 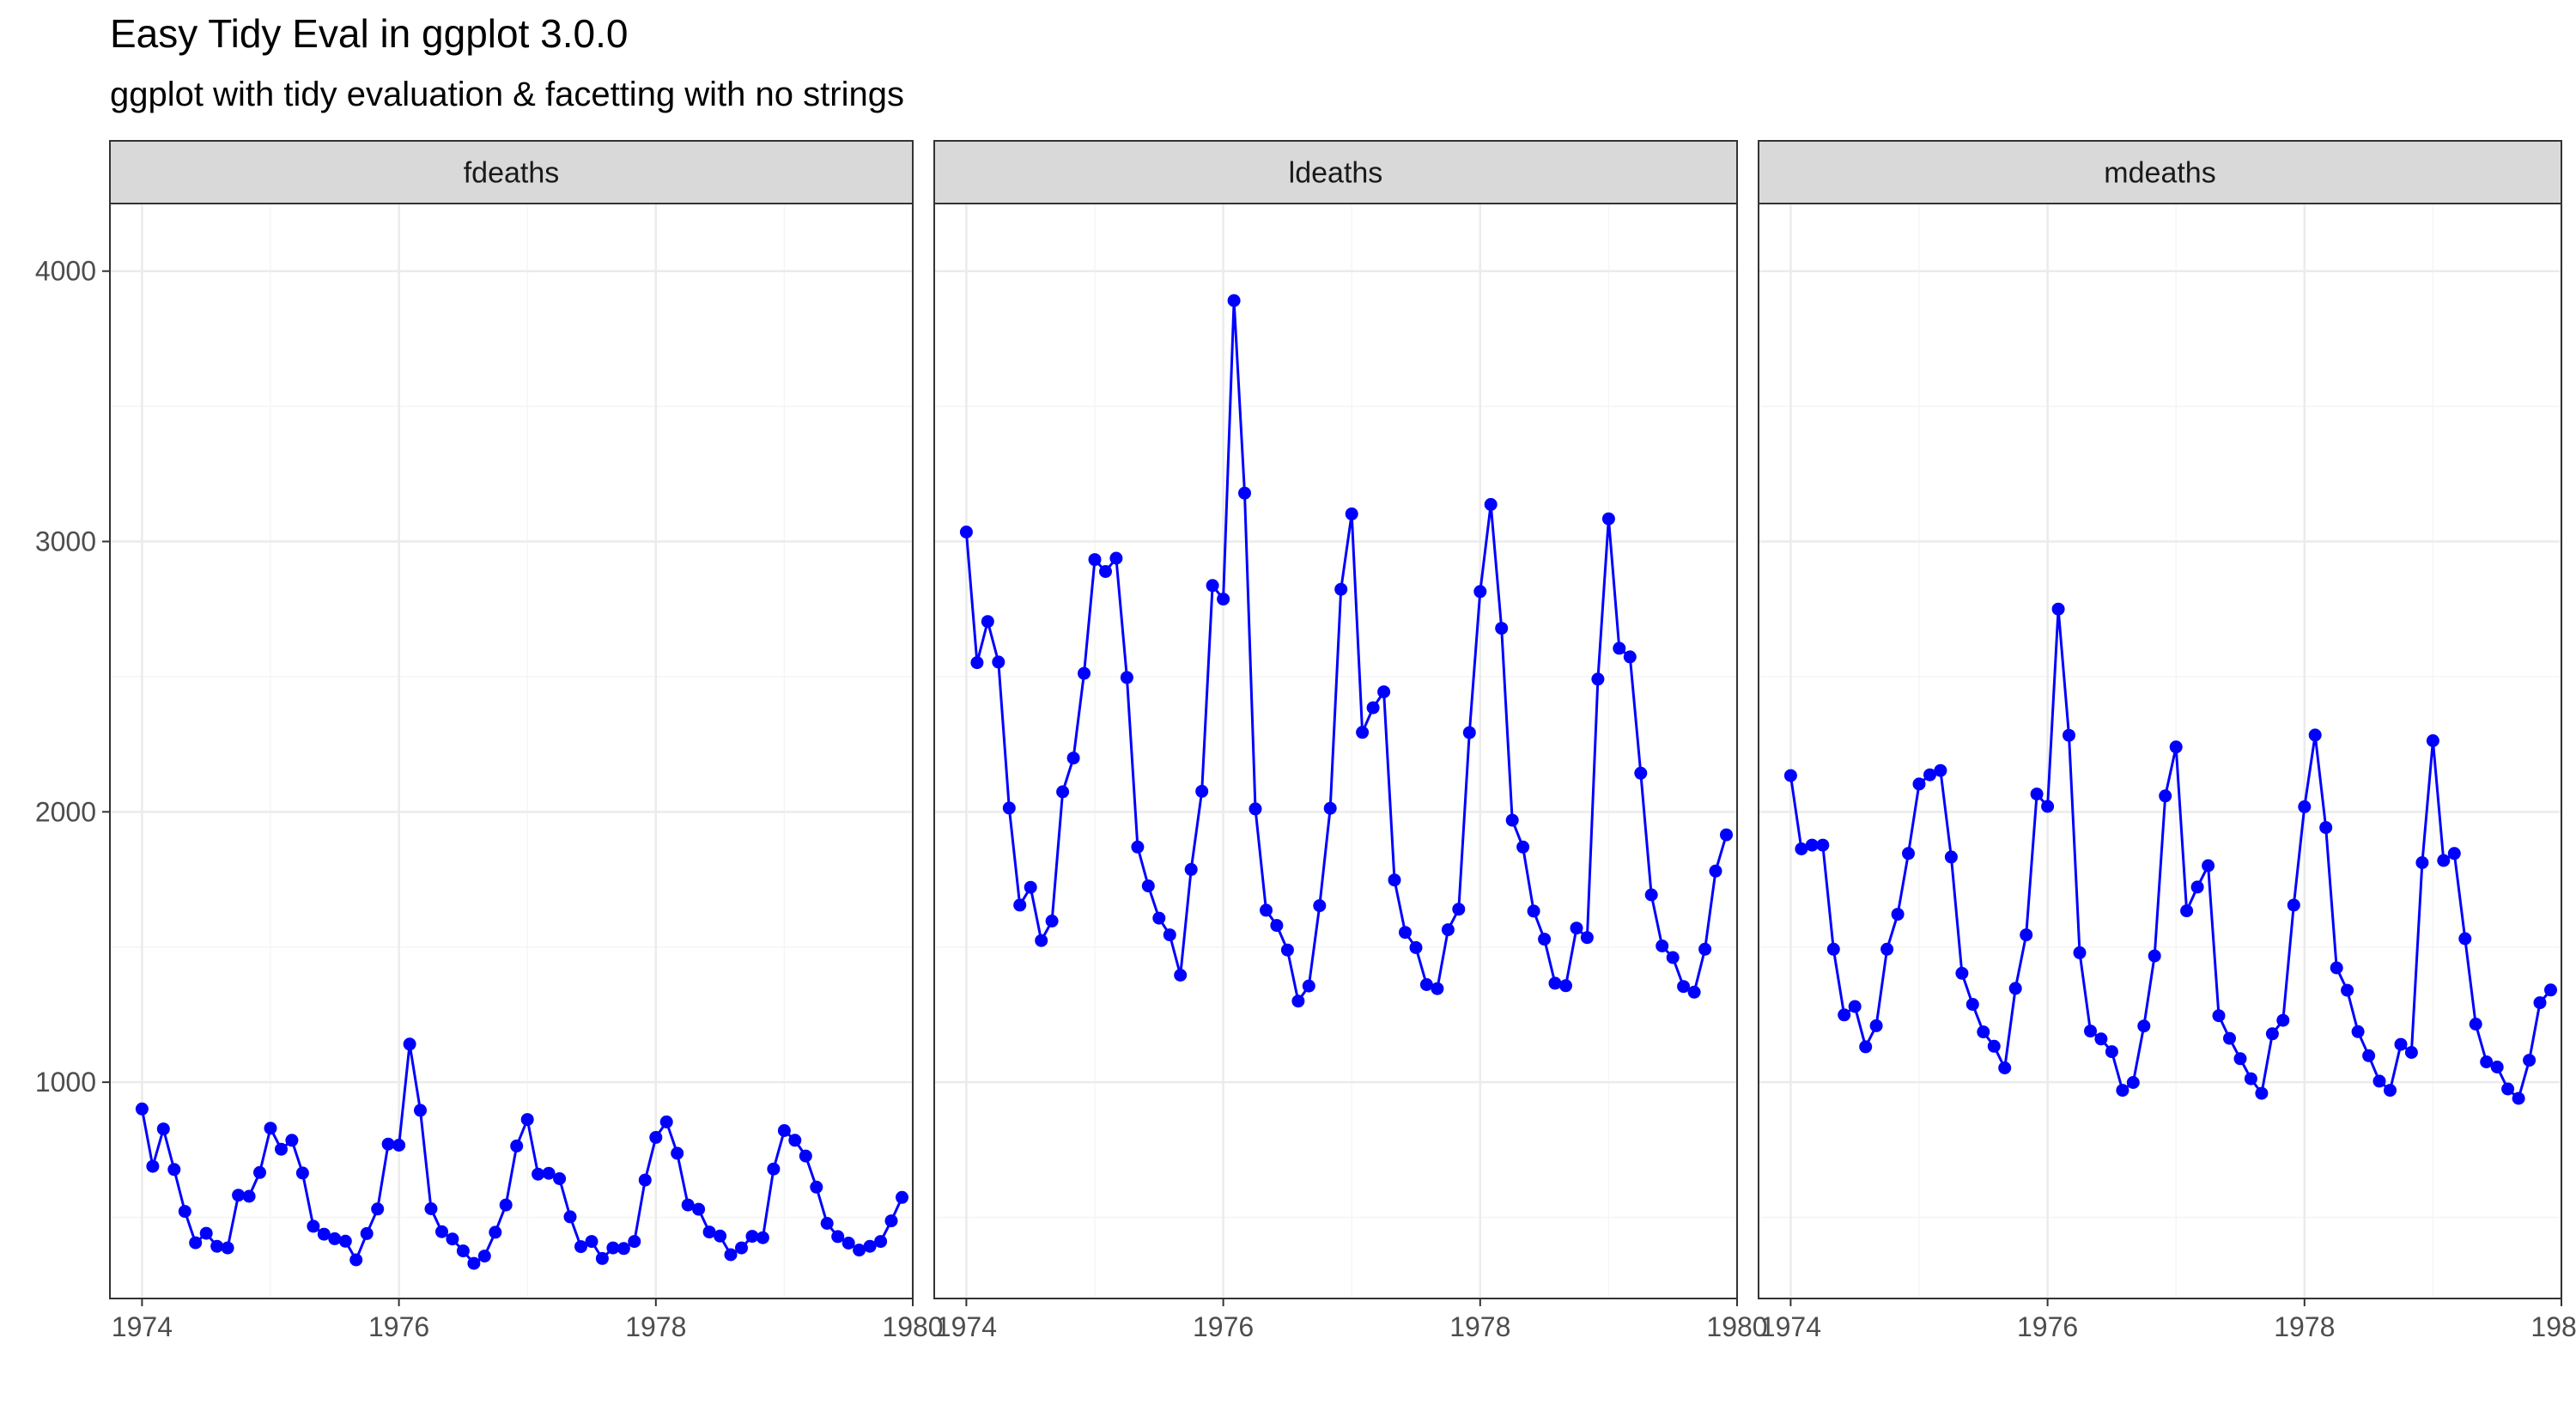 What do you see at coordinates (66, 1082) in the screenshot?
I see `y-tick-label: 1000` at bounding box center [66, 1082].